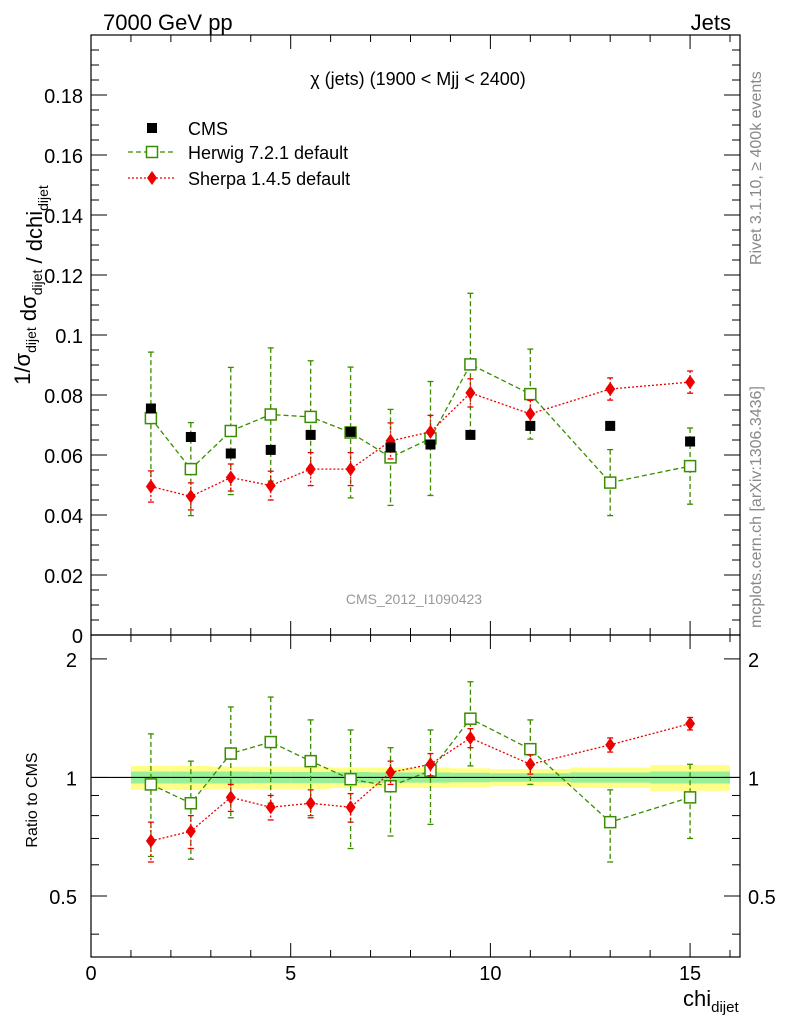 Image resolution: width=786 pixels, height=1024 pixels. I want to click on y-tick-label: 0.18, so click(63, 97).